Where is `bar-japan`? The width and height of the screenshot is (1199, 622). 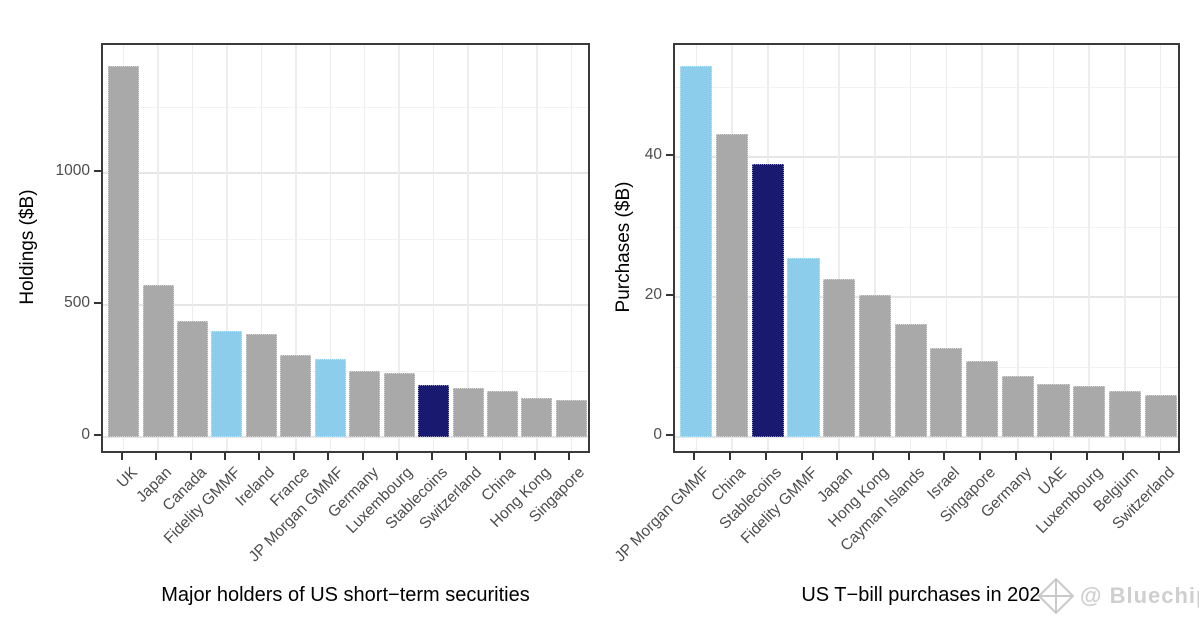 bar-japan is located at coordinates (839, 357).